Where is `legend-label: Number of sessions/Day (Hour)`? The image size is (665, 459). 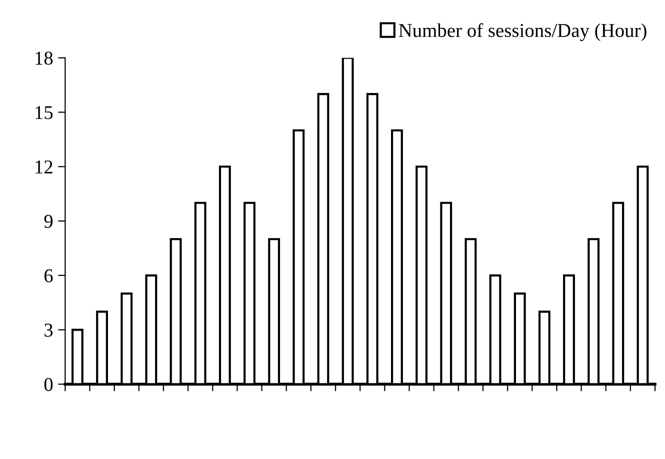 legend-label: Number of sessions/Day (Hour) is located at coordinates (522, 32).